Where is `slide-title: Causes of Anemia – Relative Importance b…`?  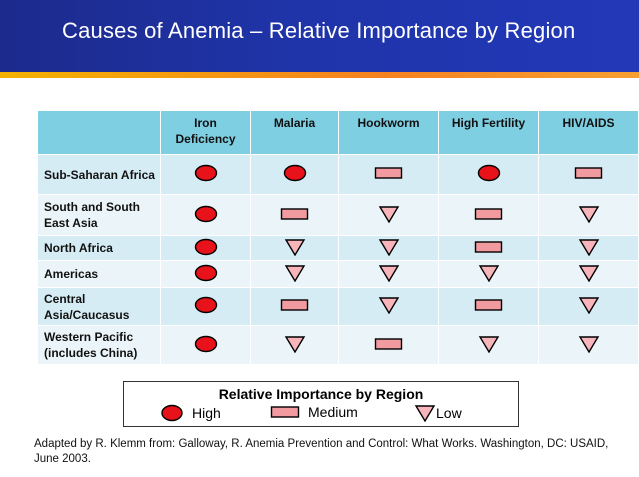
slide-title: Causes of Anemia – Relative Importance b… is located at coordinates (319, 30).